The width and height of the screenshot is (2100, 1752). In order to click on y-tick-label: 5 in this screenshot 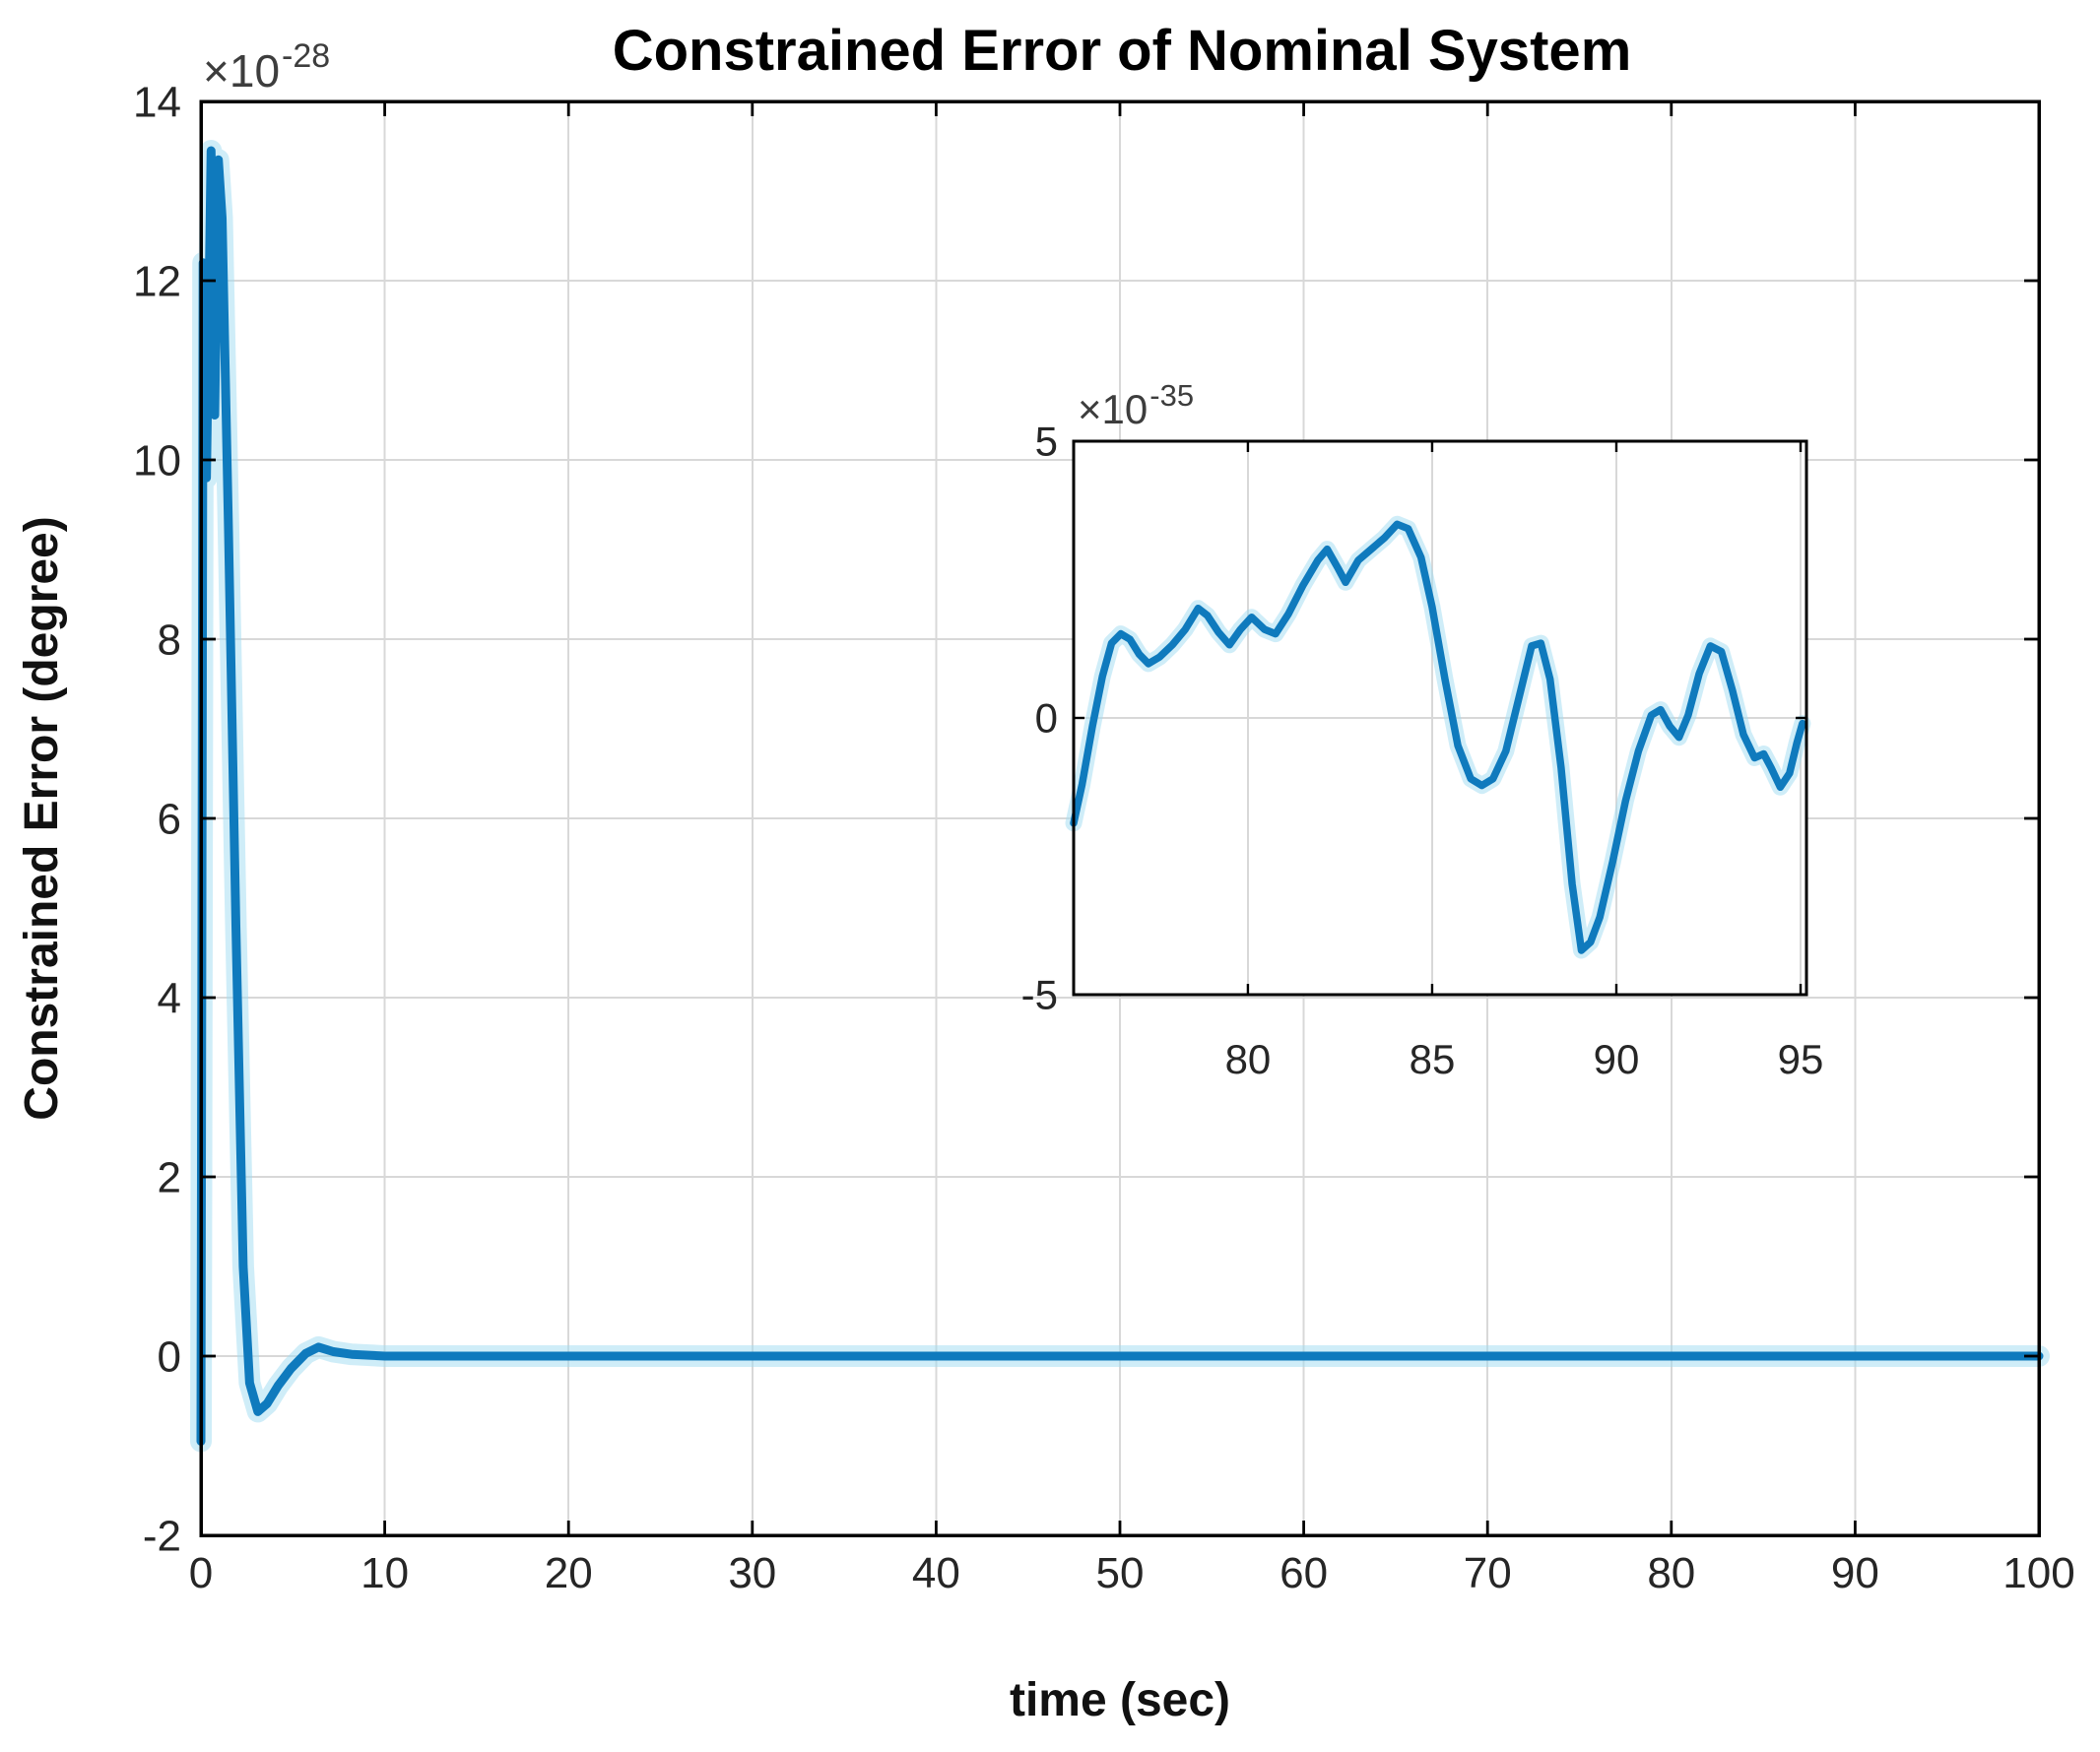, I will do `click(1046, 442)`.